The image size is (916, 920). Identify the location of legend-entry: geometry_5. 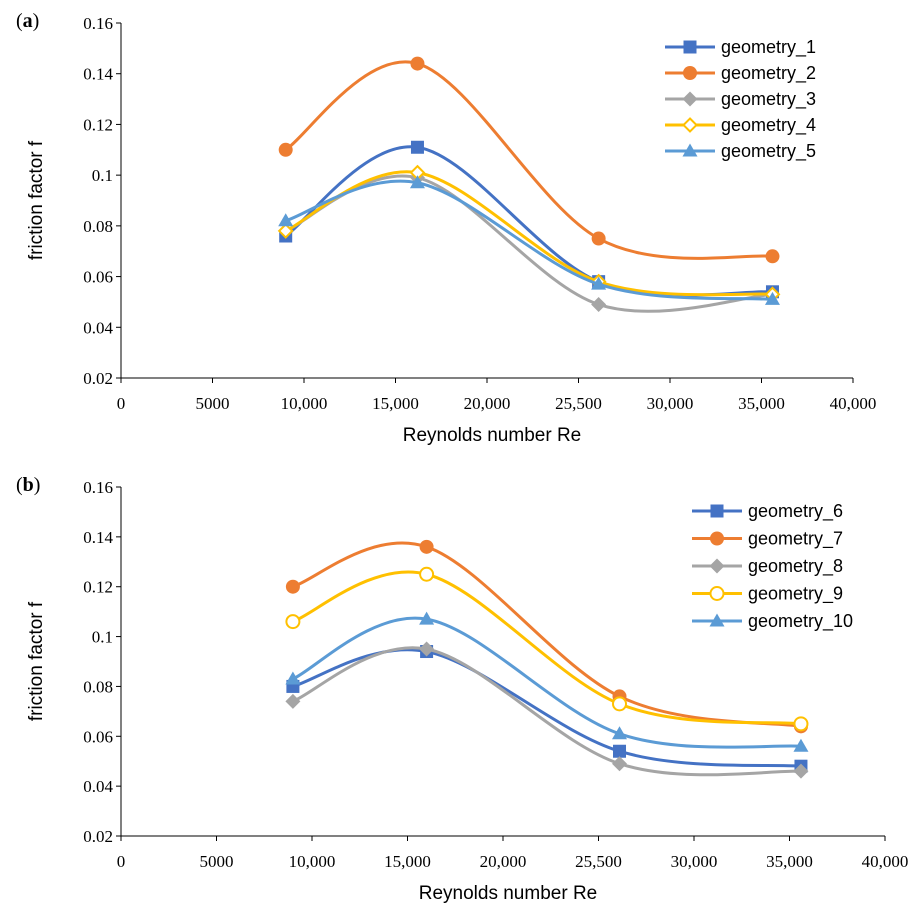
(740, 151).